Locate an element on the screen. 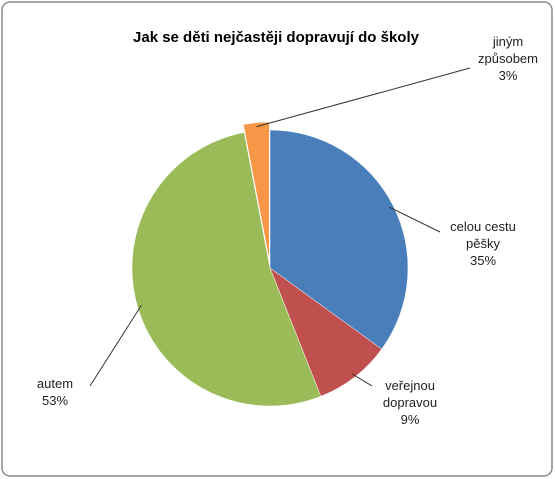 The image size is (555, 479). data-label: jiným způsobem 3% is located at coordinates (508, 58).